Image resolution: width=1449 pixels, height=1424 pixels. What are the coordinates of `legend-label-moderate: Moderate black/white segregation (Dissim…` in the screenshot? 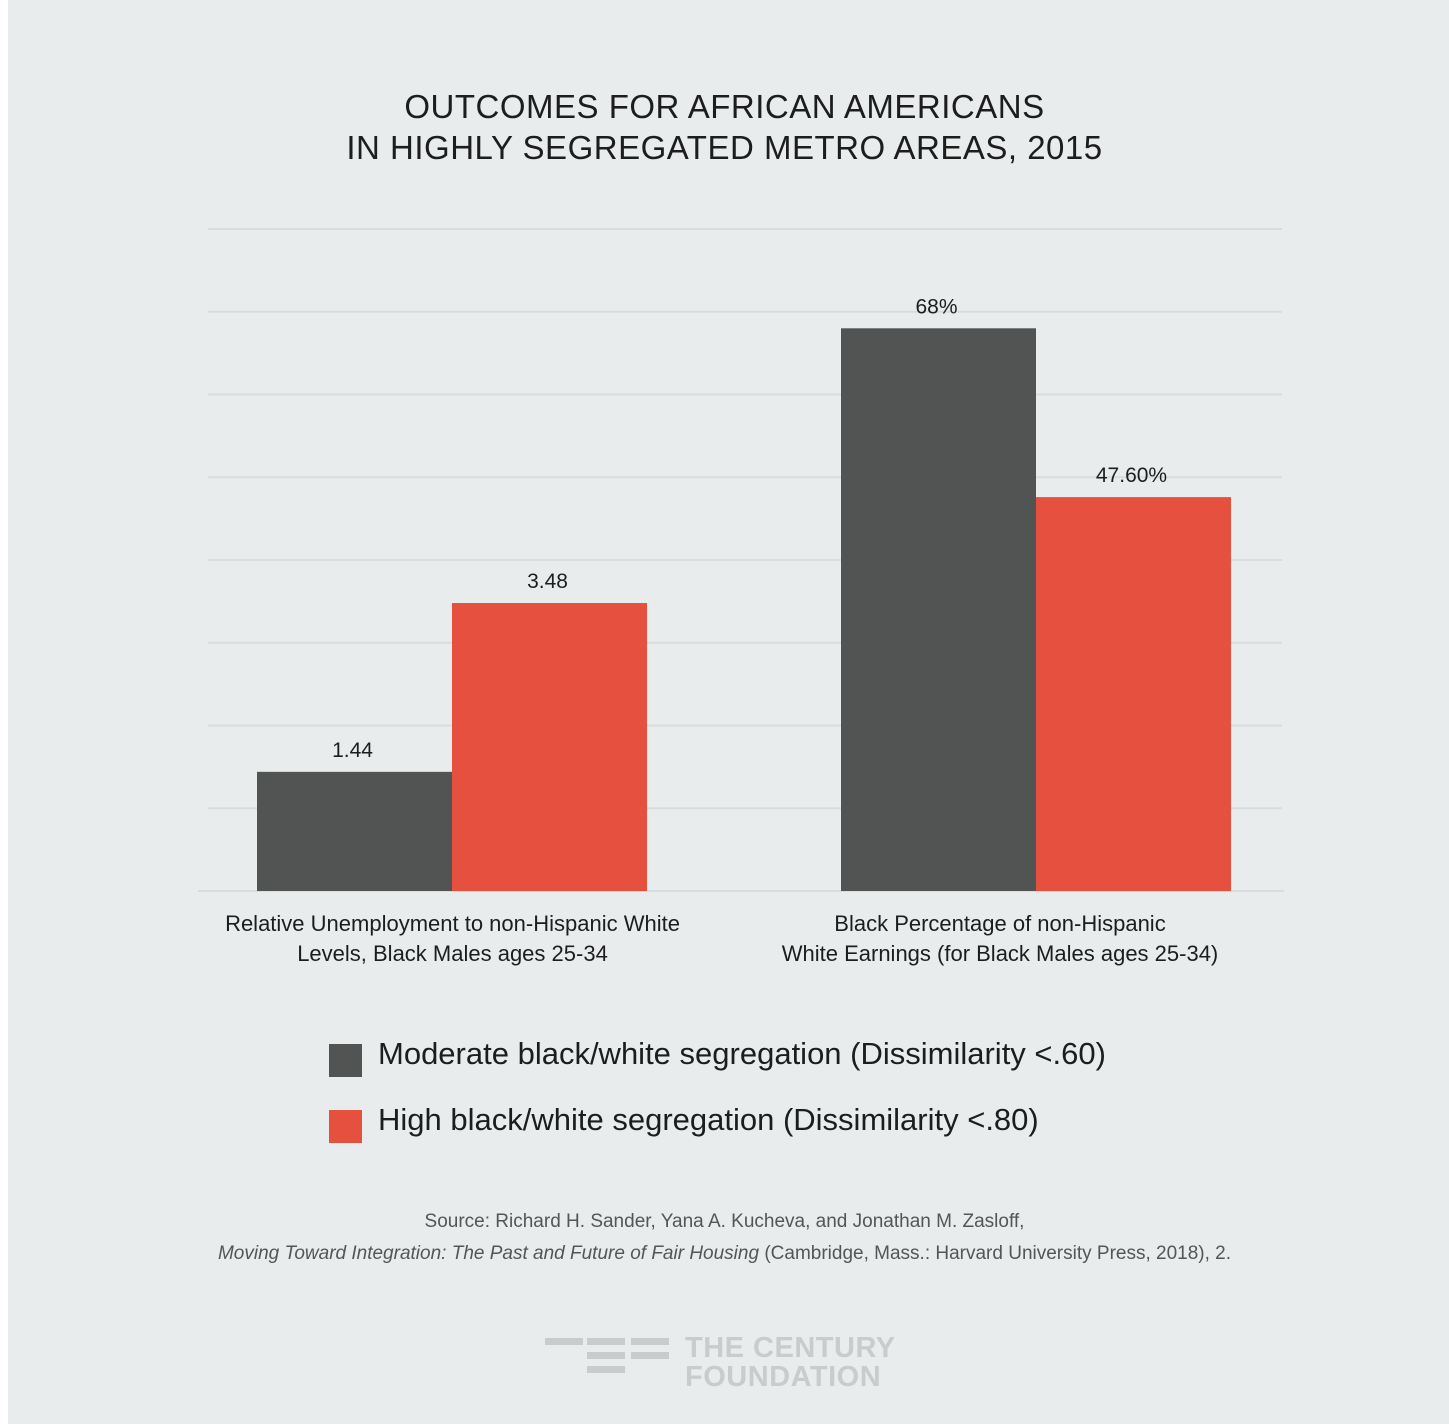 It's located at (742, 1053).